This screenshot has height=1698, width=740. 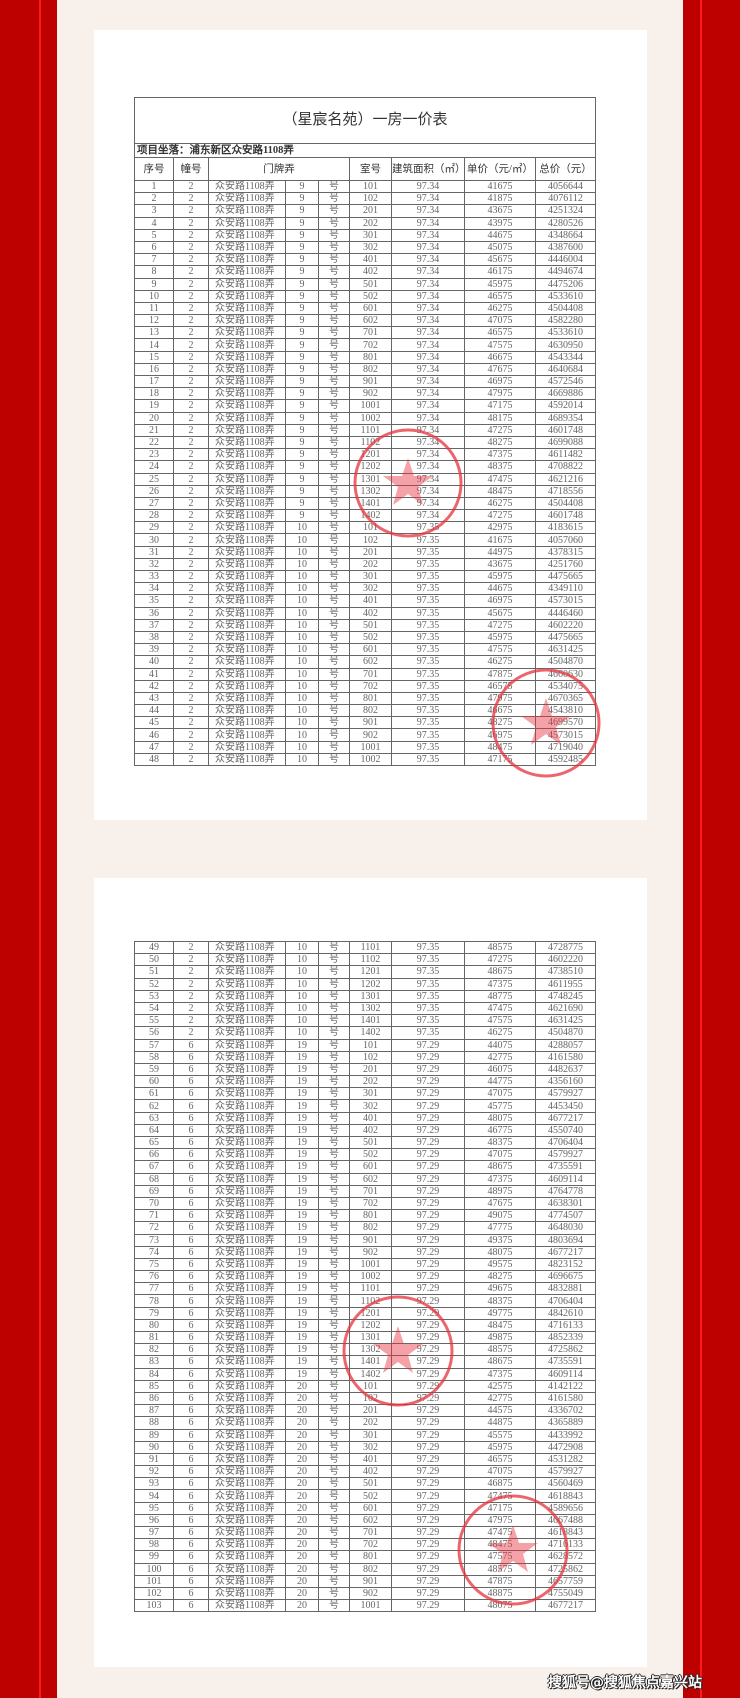 What do you see at coordinates (154, 1045) in the screenshot?
I see `row-no: 57` at bounding box center [154, 1045].